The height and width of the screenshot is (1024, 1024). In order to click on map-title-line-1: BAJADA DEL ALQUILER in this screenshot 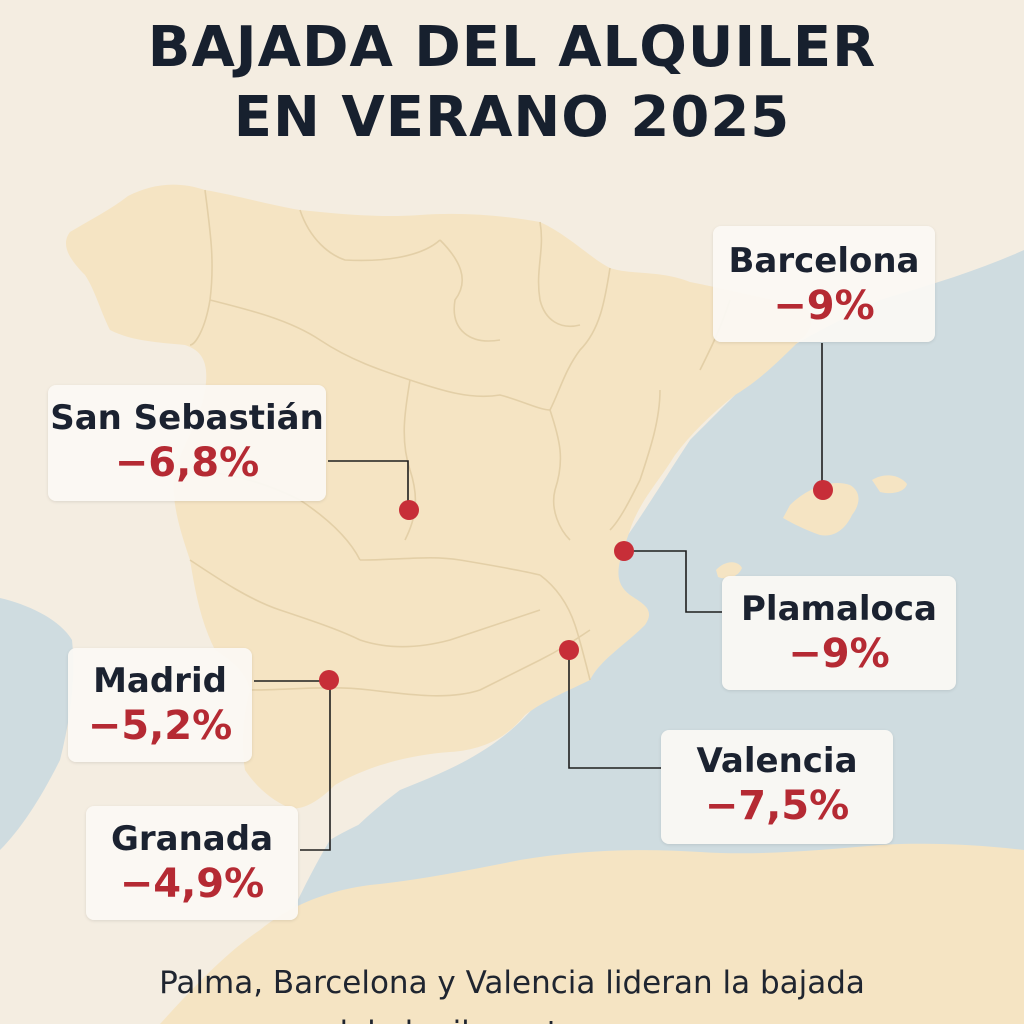, I will do `click(512, 47)`.